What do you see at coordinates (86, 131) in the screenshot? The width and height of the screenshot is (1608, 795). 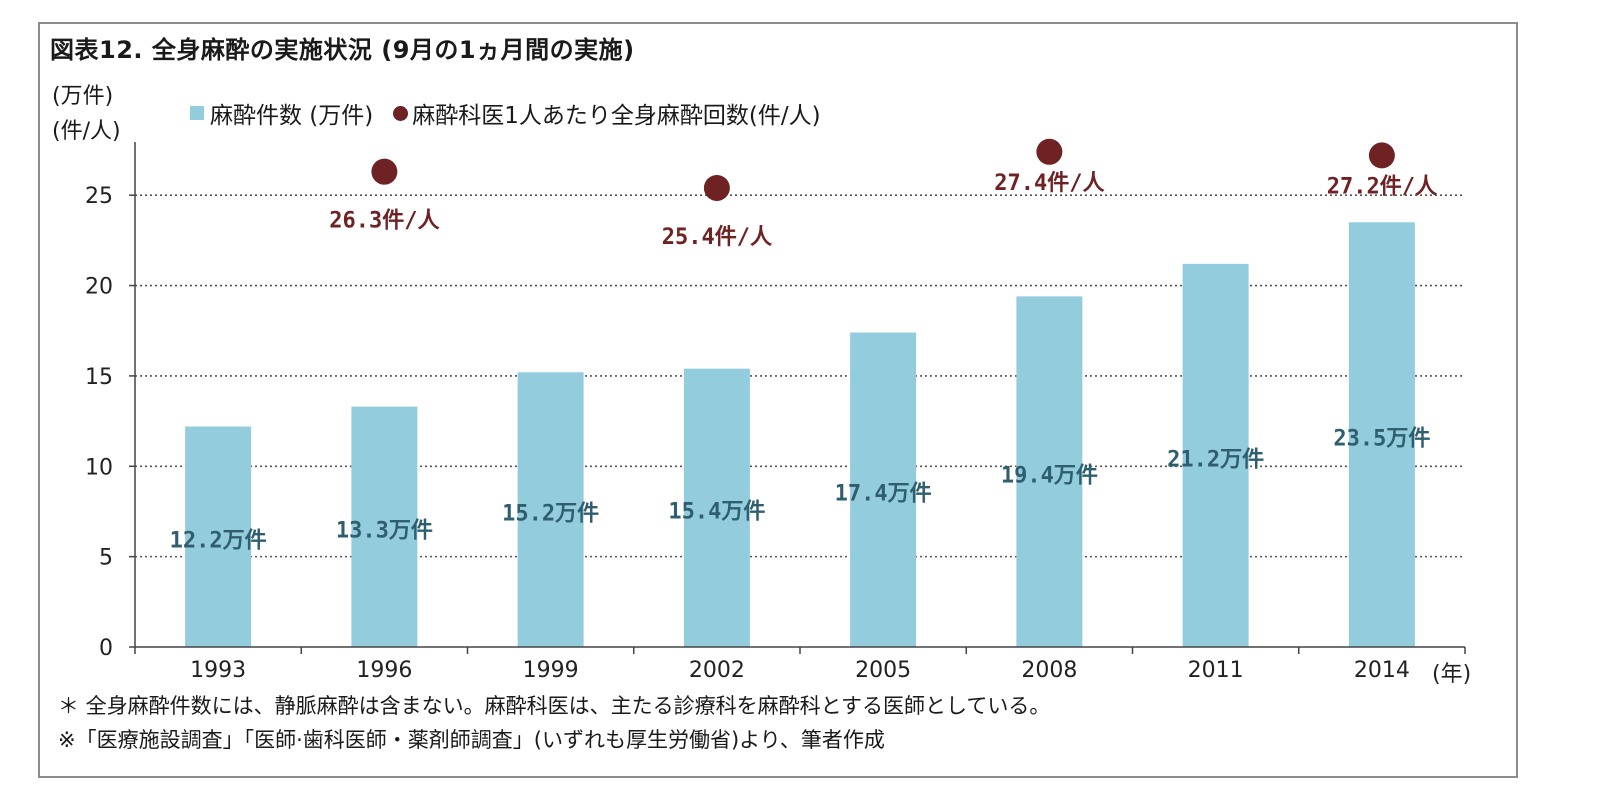 I see `y-axis-unit-secondary: (件/人)` at bounding box center [86, 131].